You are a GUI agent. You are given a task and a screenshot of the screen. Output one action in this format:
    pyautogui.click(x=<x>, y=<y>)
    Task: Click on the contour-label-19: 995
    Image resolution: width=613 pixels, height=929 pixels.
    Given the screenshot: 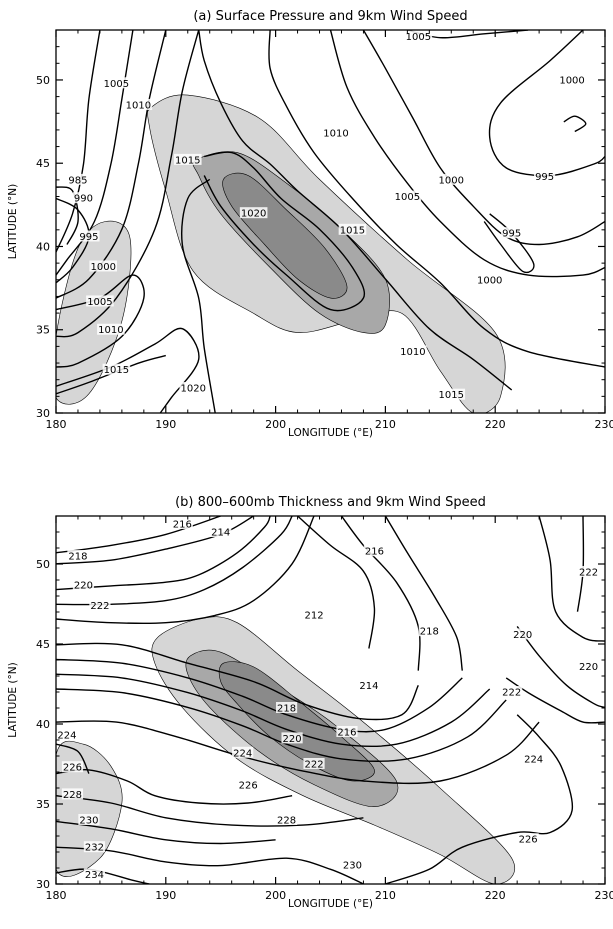 What is the action you would take?
    pyautogui.click(x=511, y=234)
    